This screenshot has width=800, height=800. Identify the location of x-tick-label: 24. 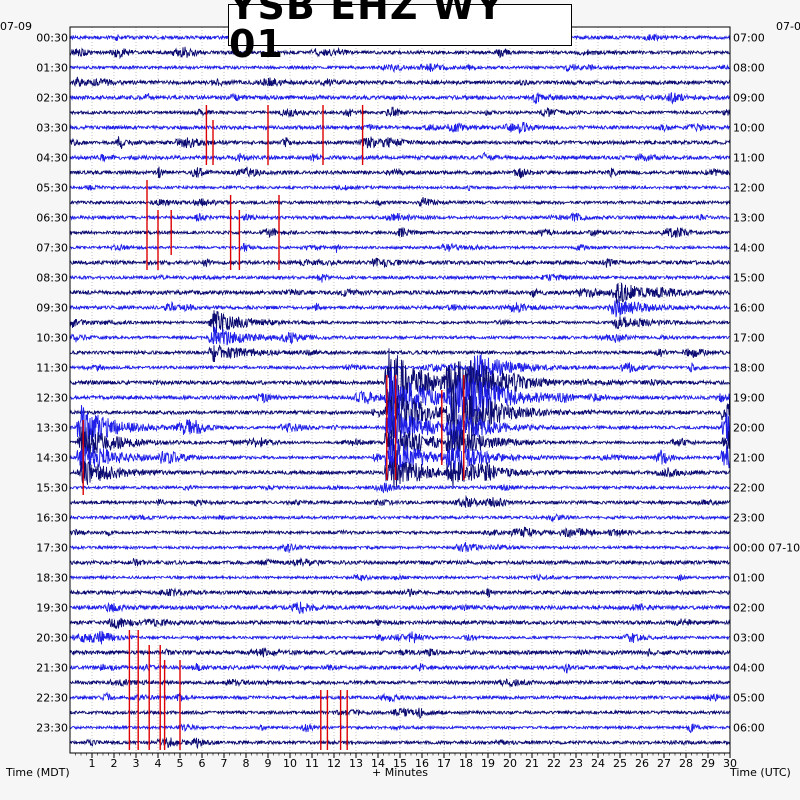
(598, 763).